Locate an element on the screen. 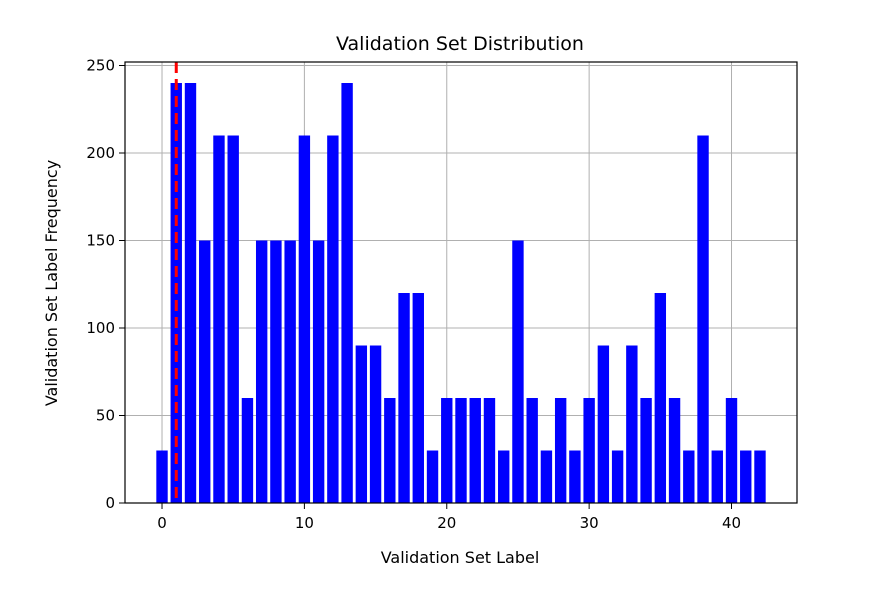 The image size is (888, 592). x-tick-label: 40 is located at coordinates (731, 523).